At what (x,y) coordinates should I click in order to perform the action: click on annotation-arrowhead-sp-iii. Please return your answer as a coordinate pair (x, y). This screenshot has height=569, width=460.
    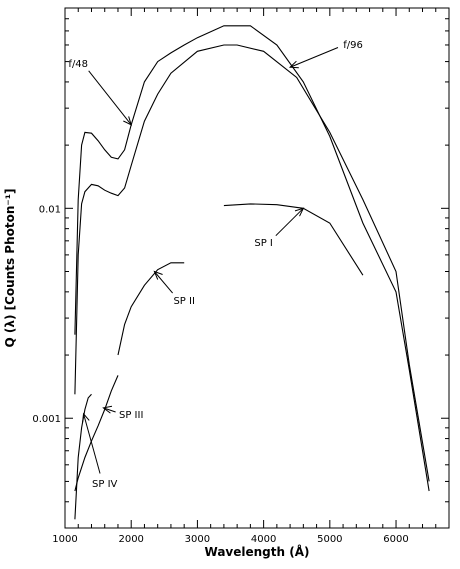
    Looking at the image, I should click on (107, 409).